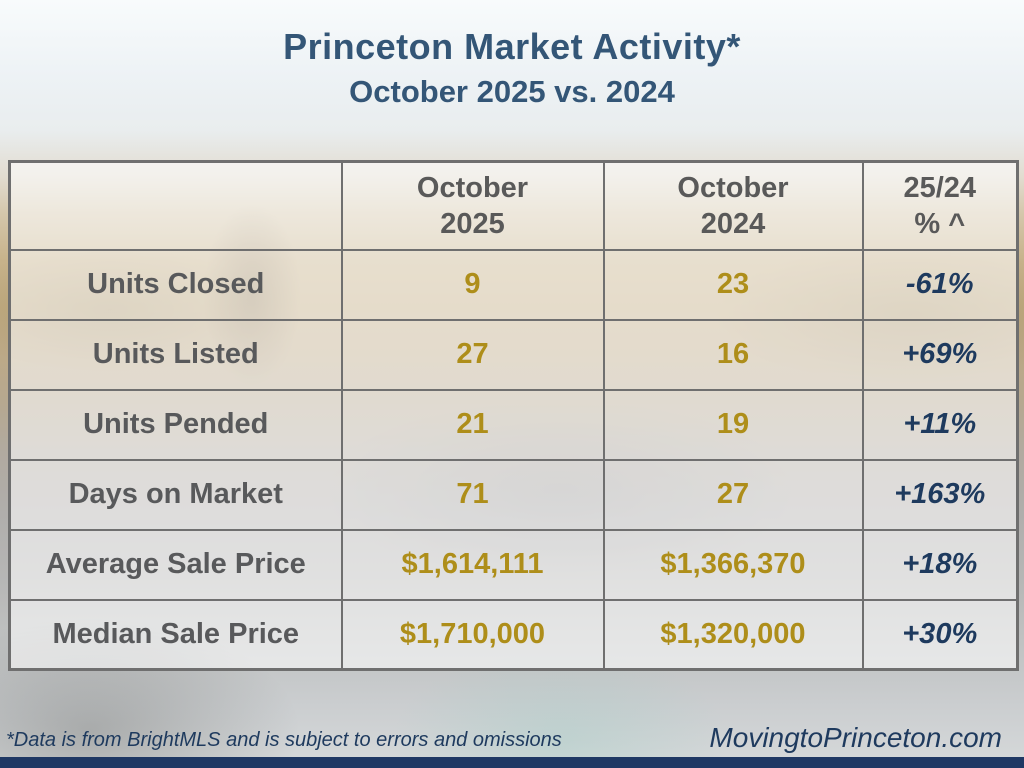  Describe the element at coordinates (940, 634) in the screenshot. I see `value-change: +30%` at that location.